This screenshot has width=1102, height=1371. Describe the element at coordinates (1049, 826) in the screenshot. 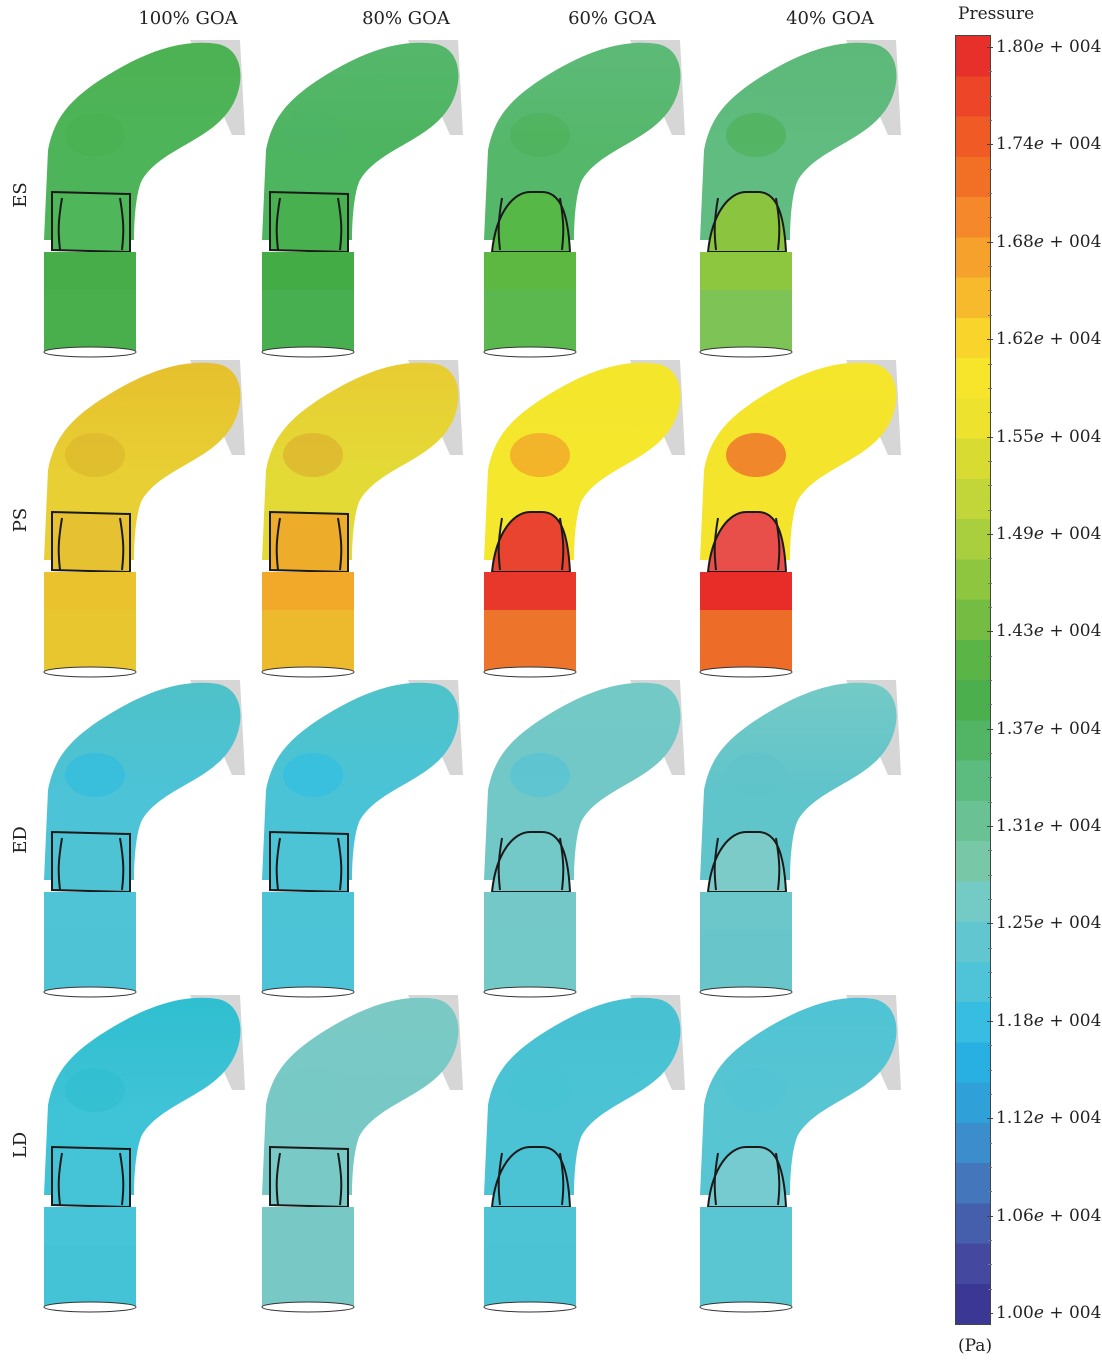

I see `colorbar-tick-label: 1.31e + 004` at that location.